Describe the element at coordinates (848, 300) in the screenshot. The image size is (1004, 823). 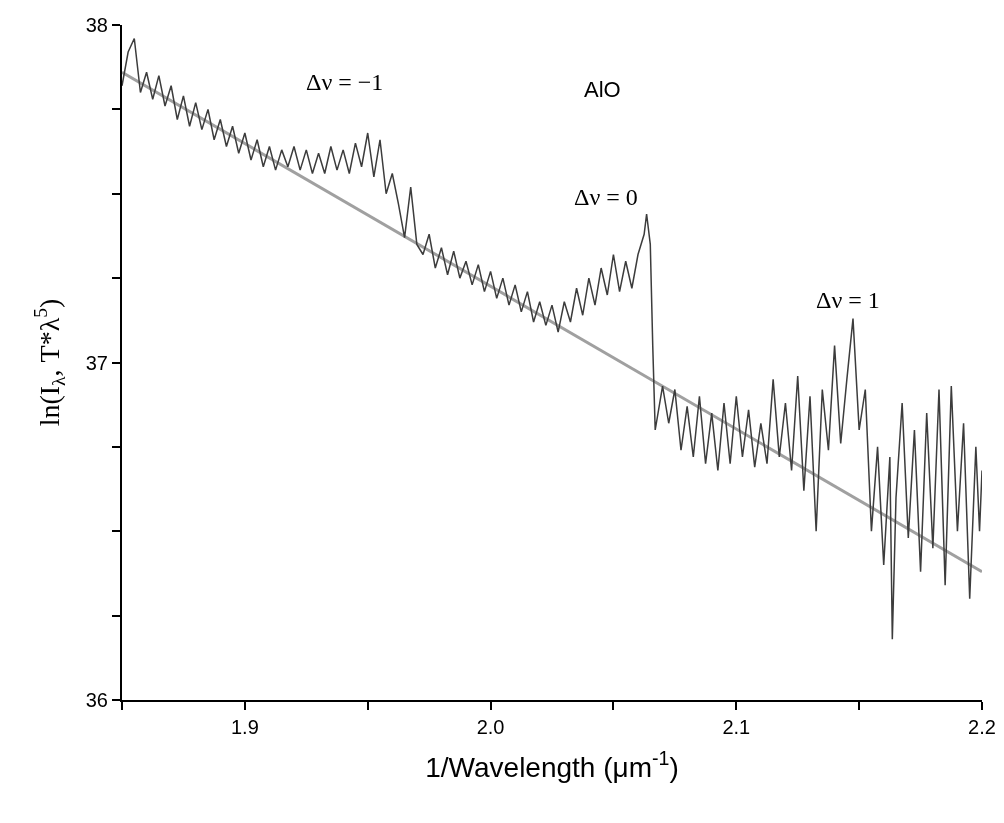
I see `annotation: Δν = 1` at that location.